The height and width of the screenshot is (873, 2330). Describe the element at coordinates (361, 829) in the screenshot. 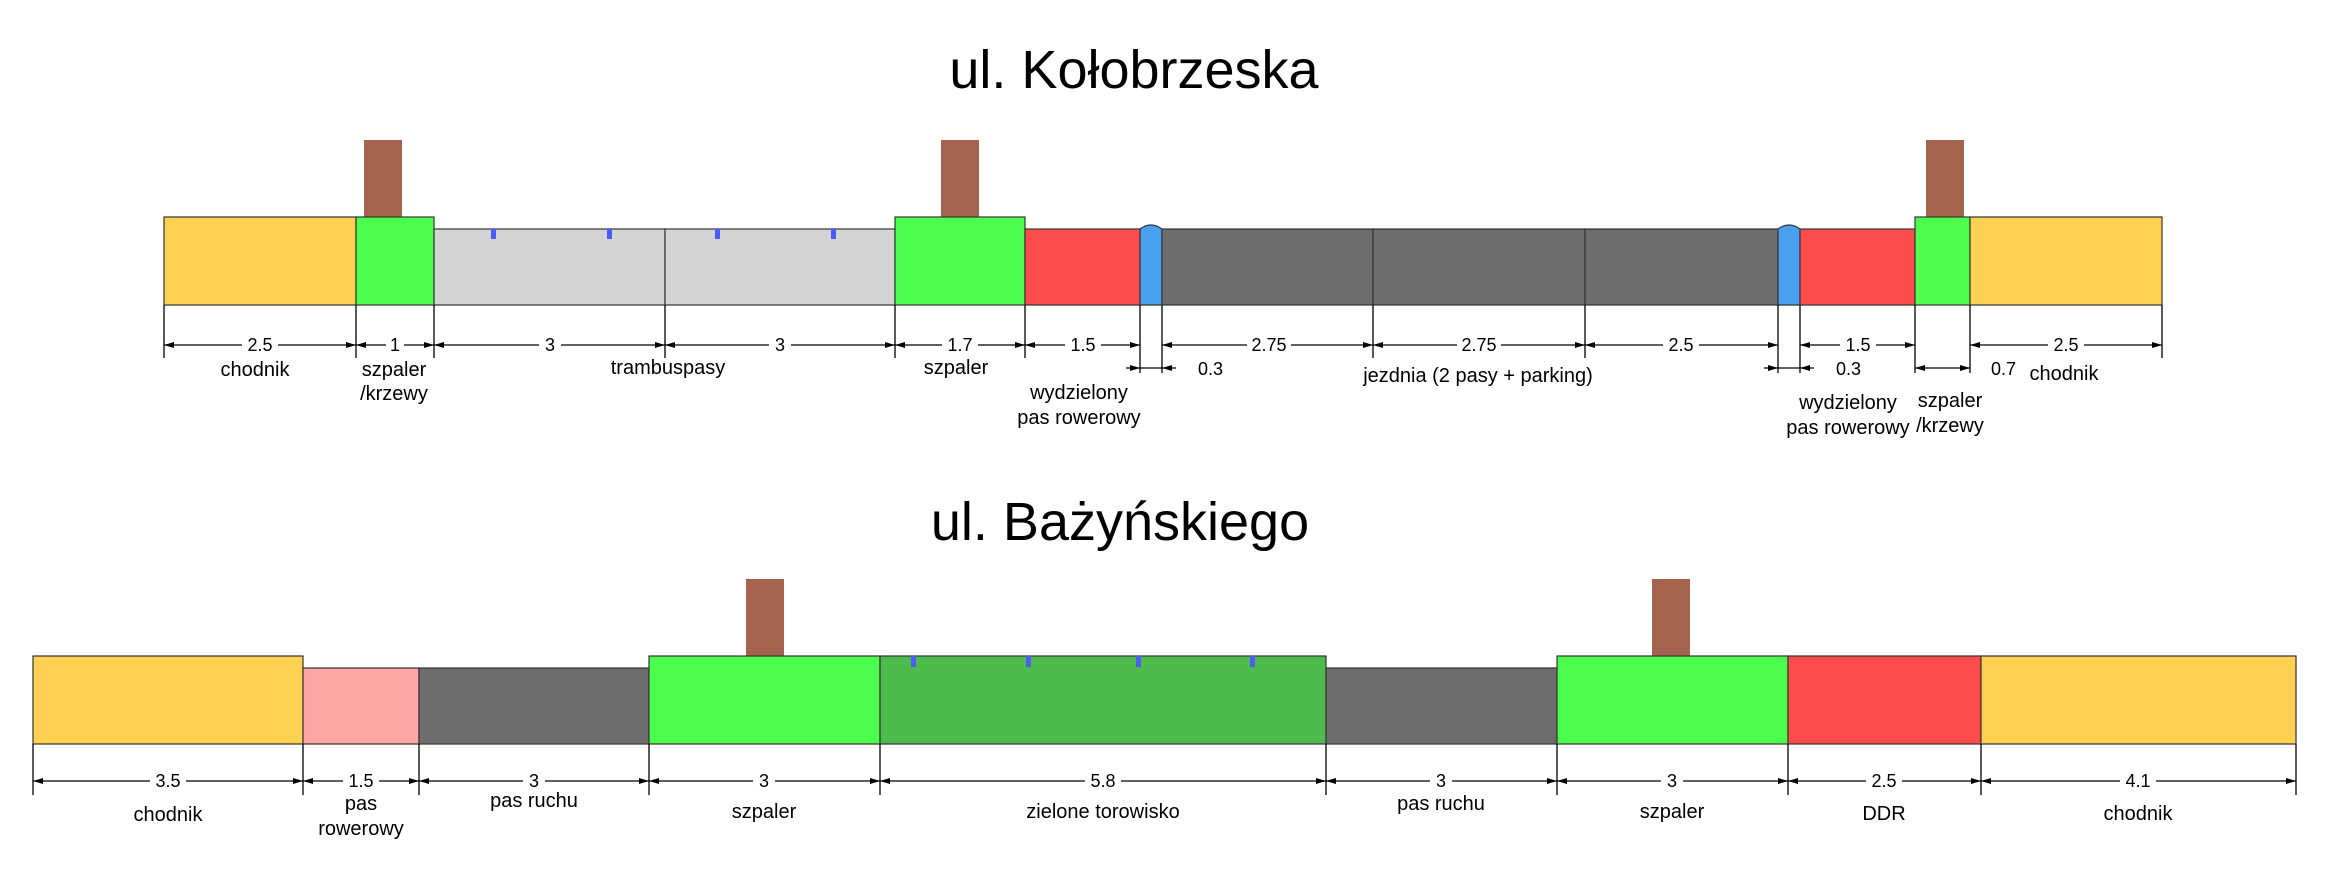

I see `segment-label: rowerowy` at that location.